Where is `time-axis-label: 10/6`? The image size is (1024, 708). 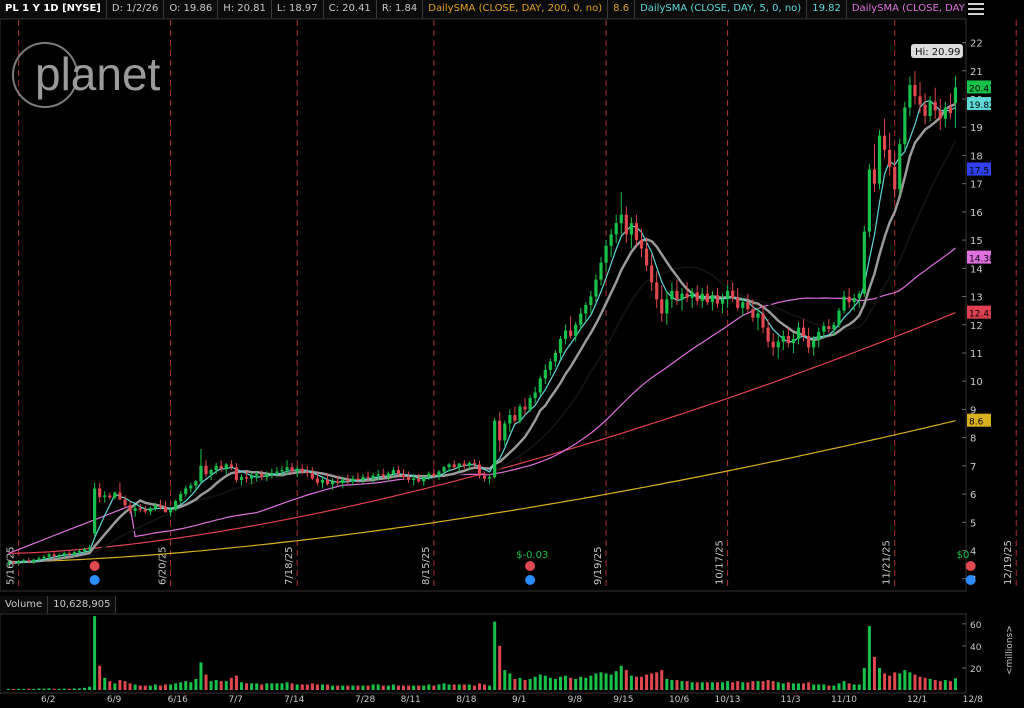
time-axis-label: 10/6 is located at coordinates (679, 699).